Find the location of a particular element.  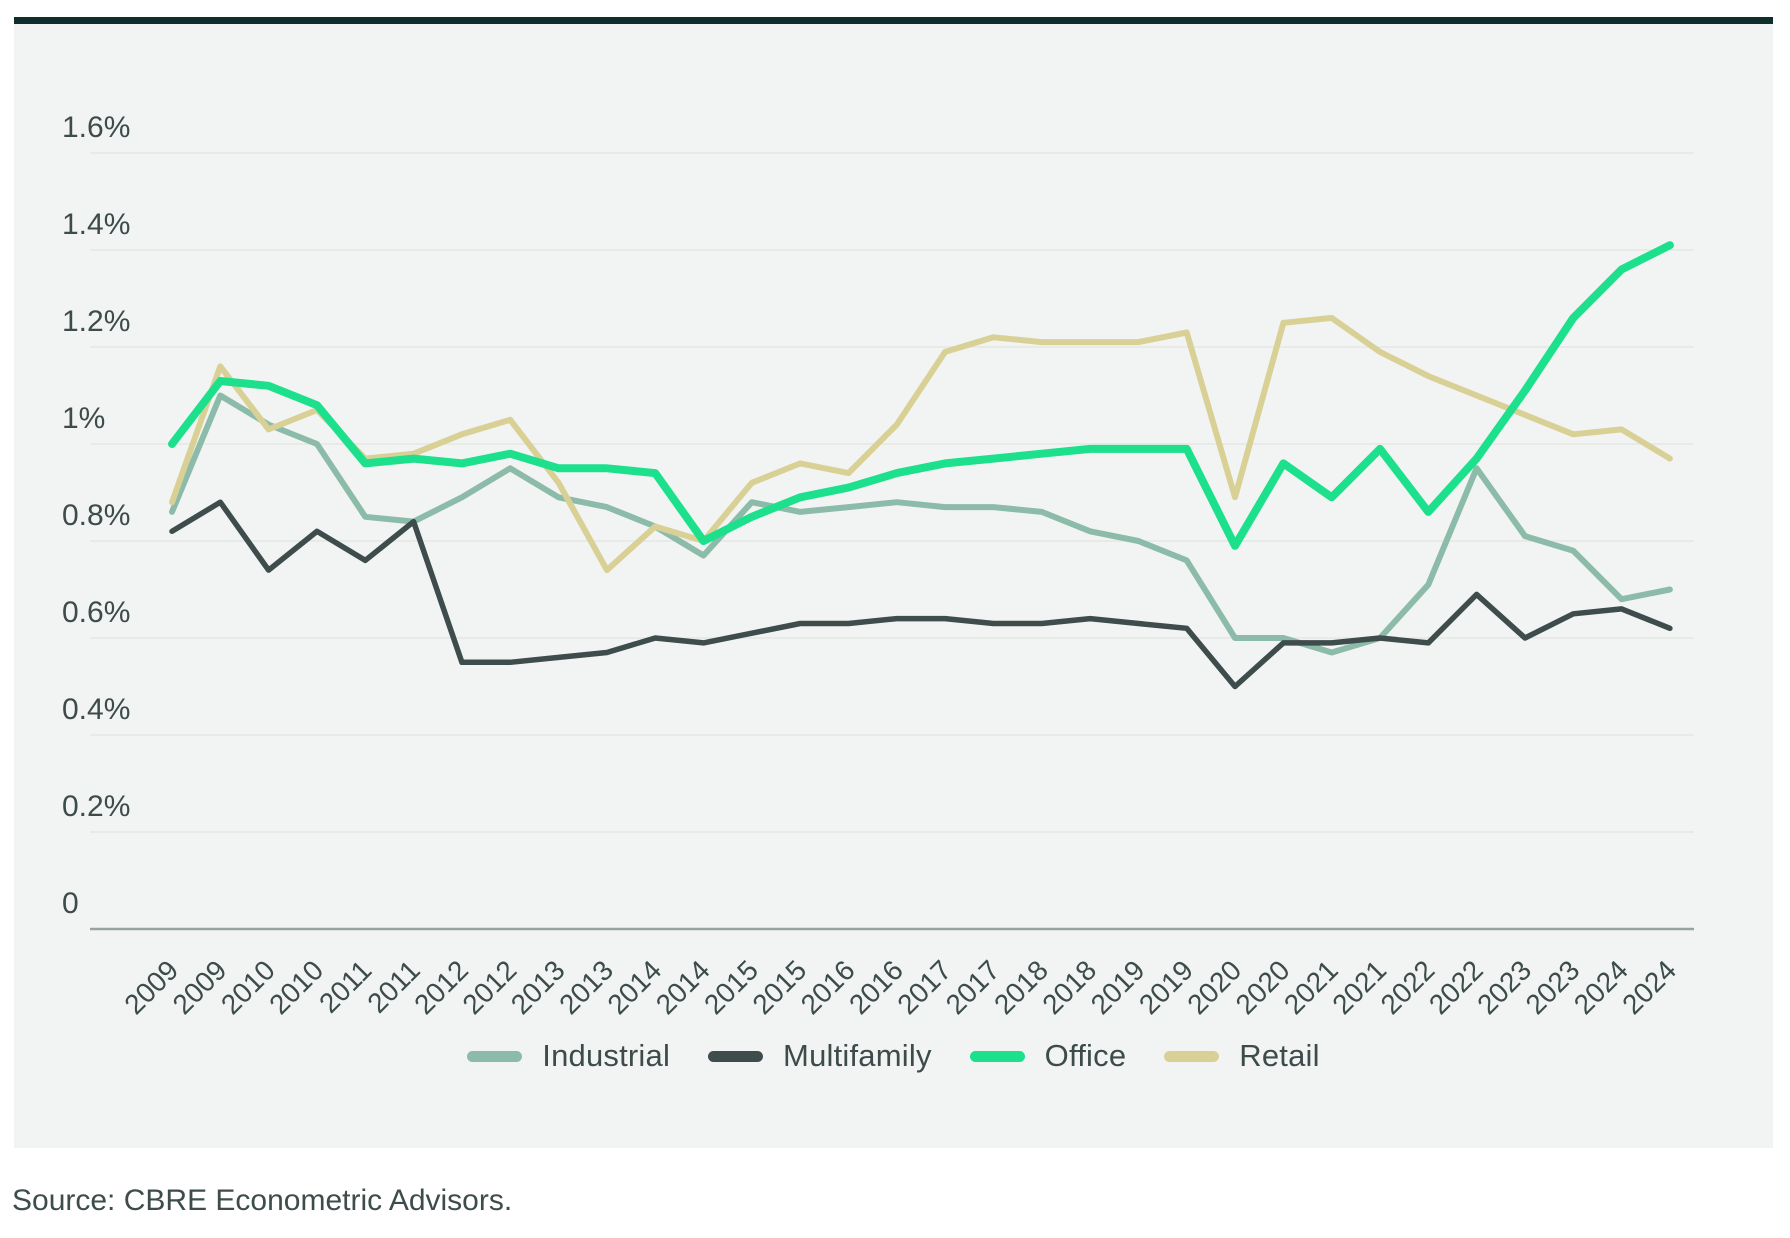

legend-label-retail: Retail is located at coordinates (1279, 1055).